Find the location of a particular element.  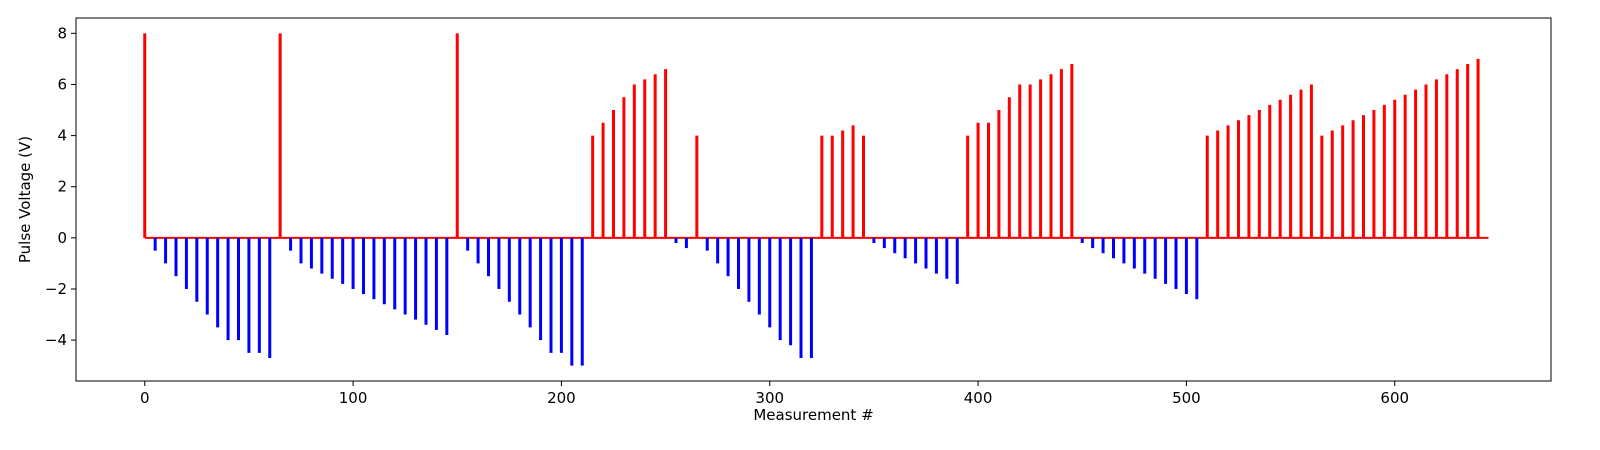

x-tick-label: 400 is located at coordinates (978, 398).